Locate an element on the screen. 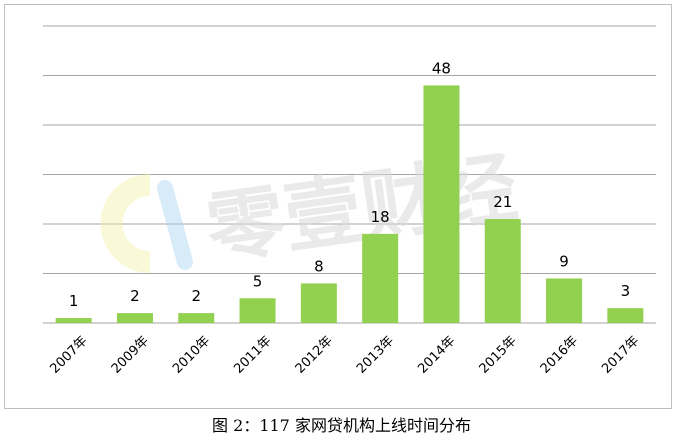 The image size is (683, 443). data-label: 18 is located at coordinates (380, 217).